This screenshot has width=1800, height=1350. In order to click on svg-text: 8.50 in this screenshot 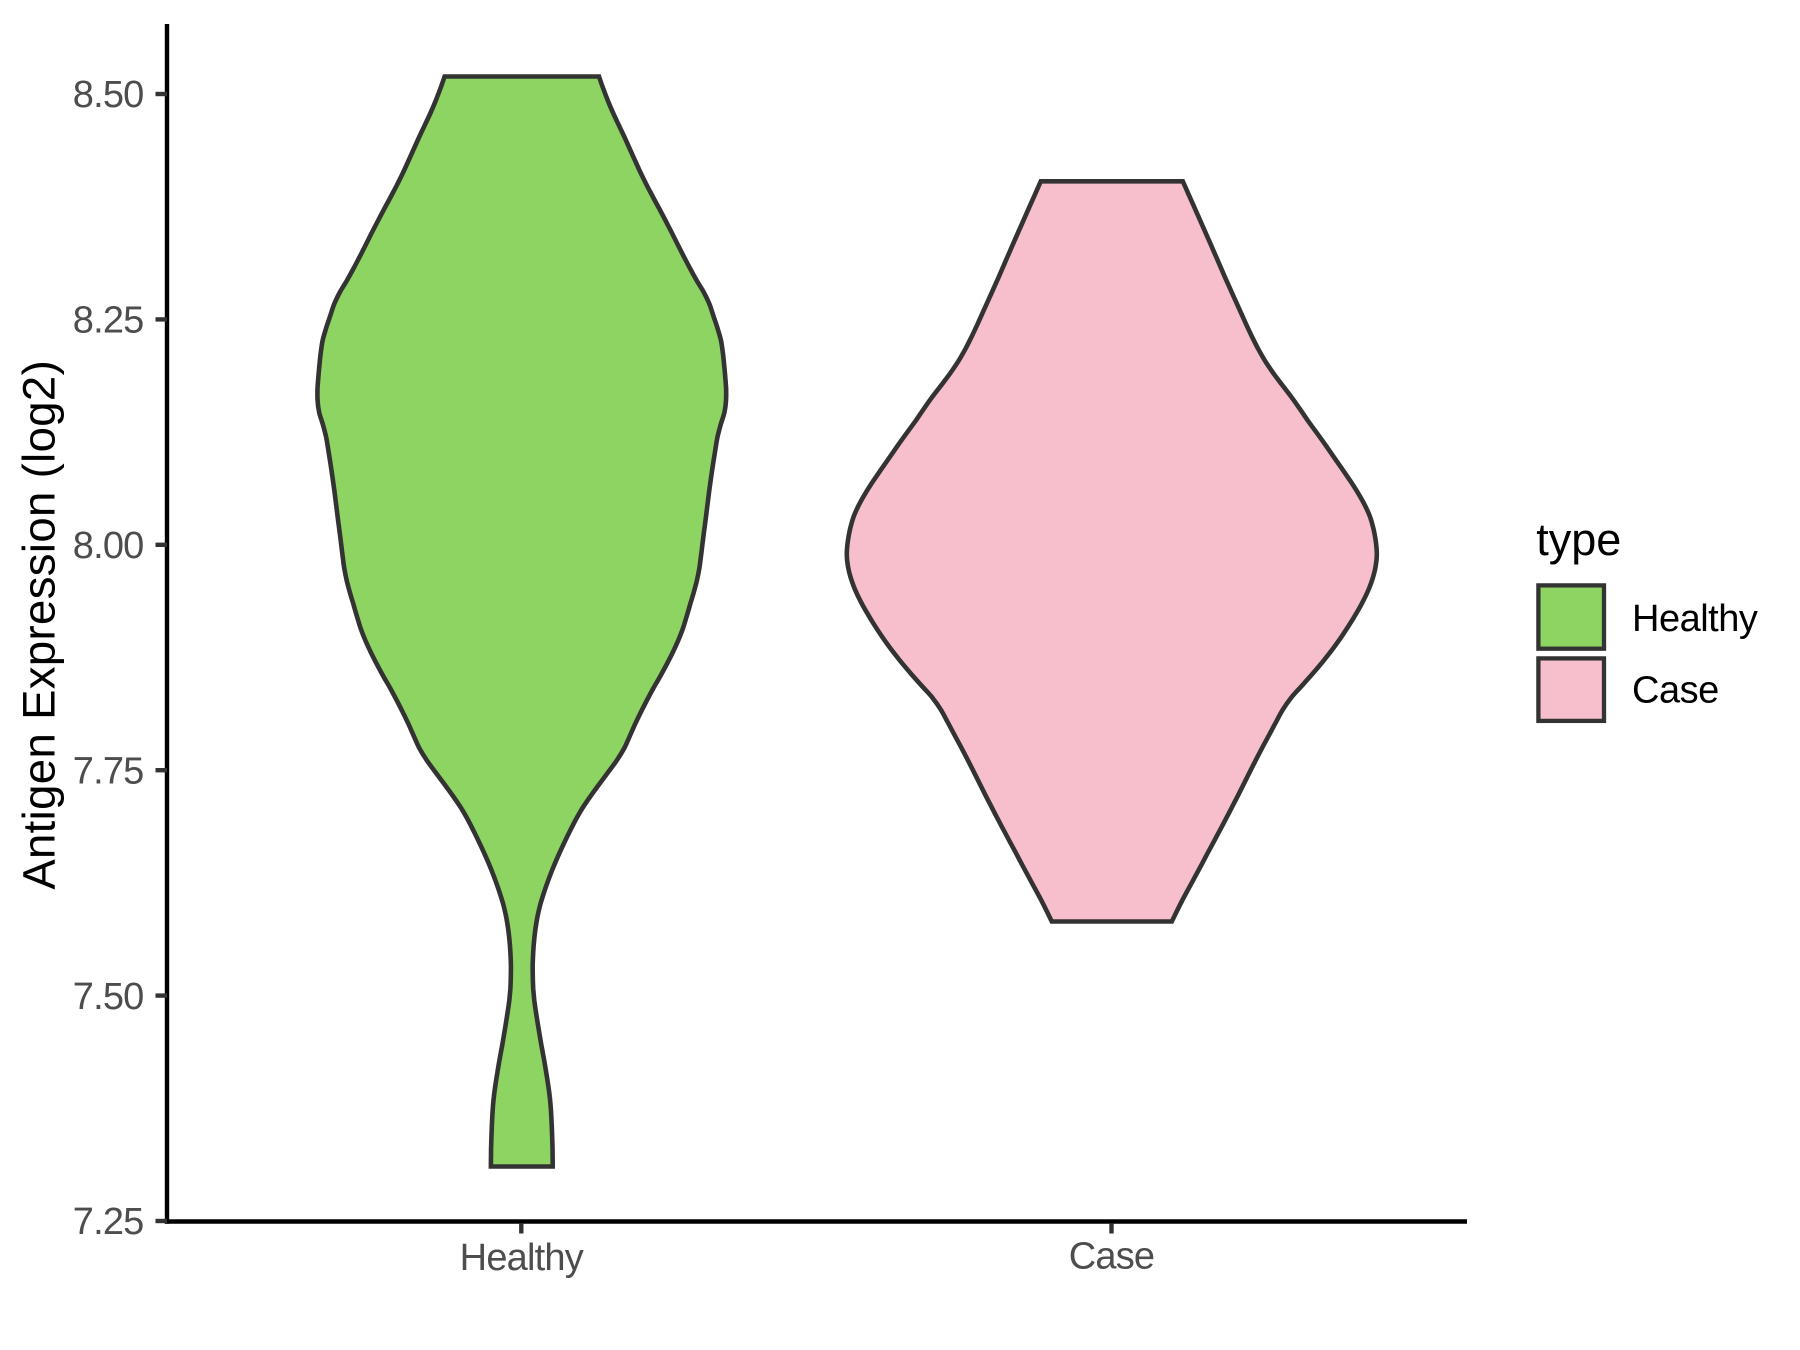, I will do `click(108, 95)`.